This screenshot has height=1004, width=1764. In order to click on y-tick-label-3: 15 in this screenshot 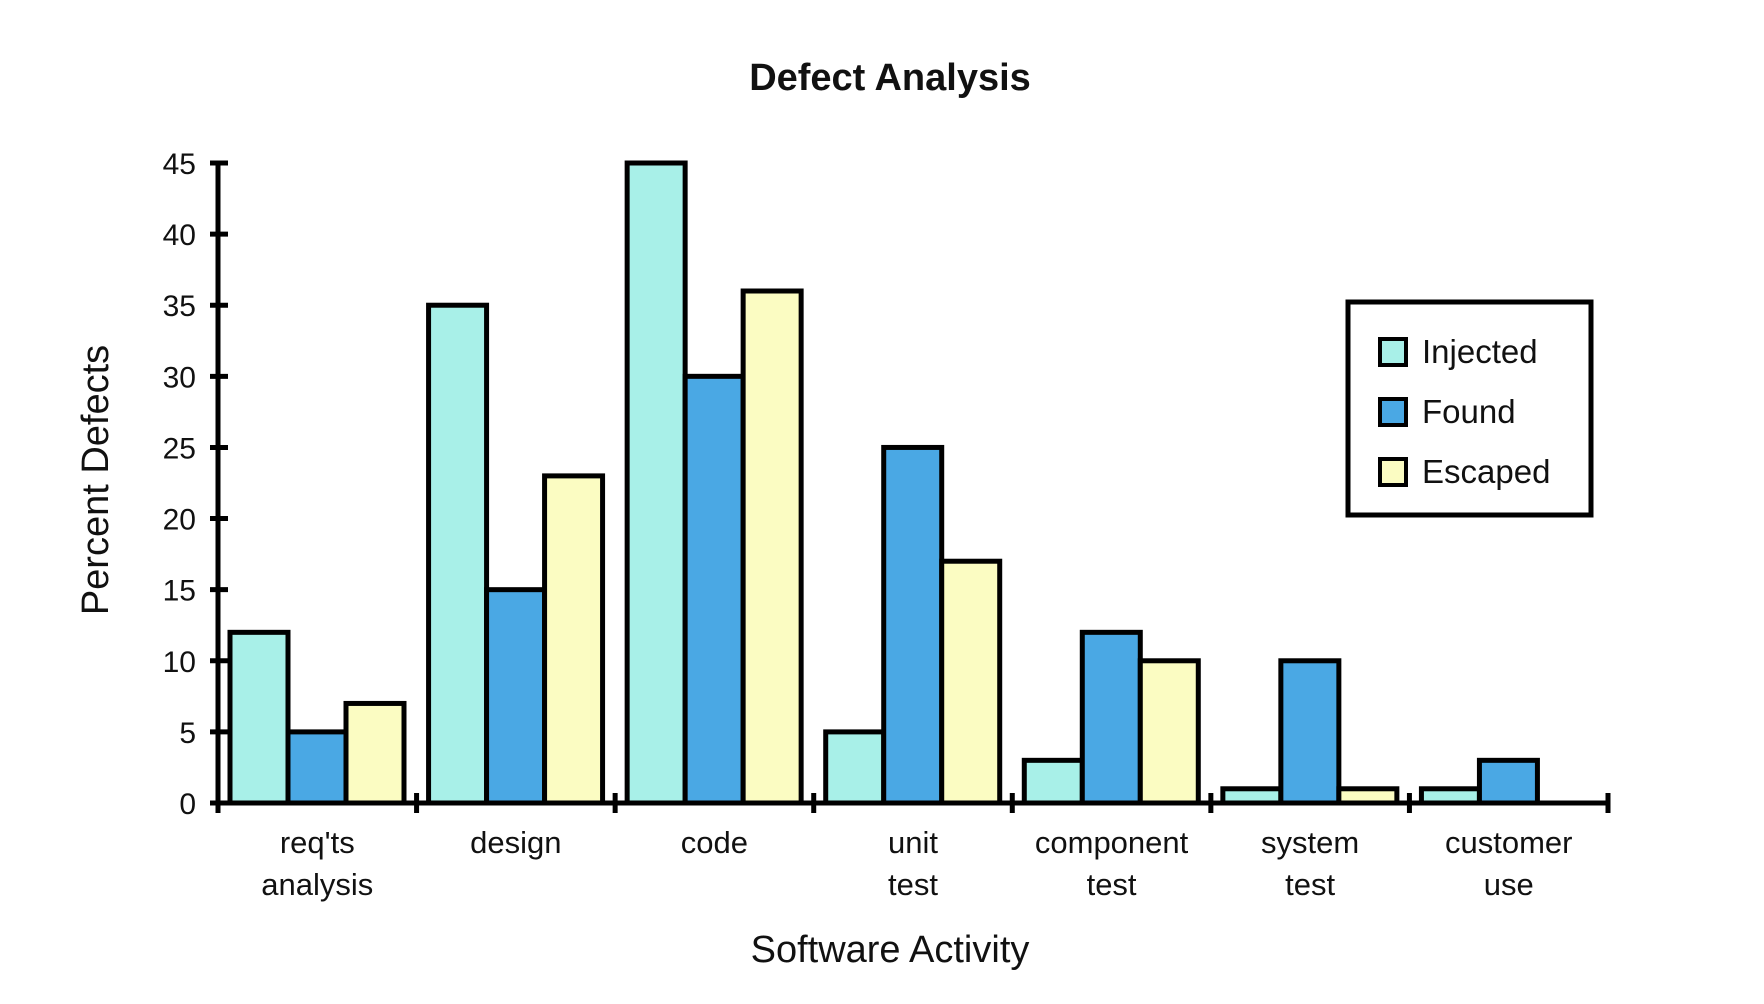, I will do `click(179, 591)`.